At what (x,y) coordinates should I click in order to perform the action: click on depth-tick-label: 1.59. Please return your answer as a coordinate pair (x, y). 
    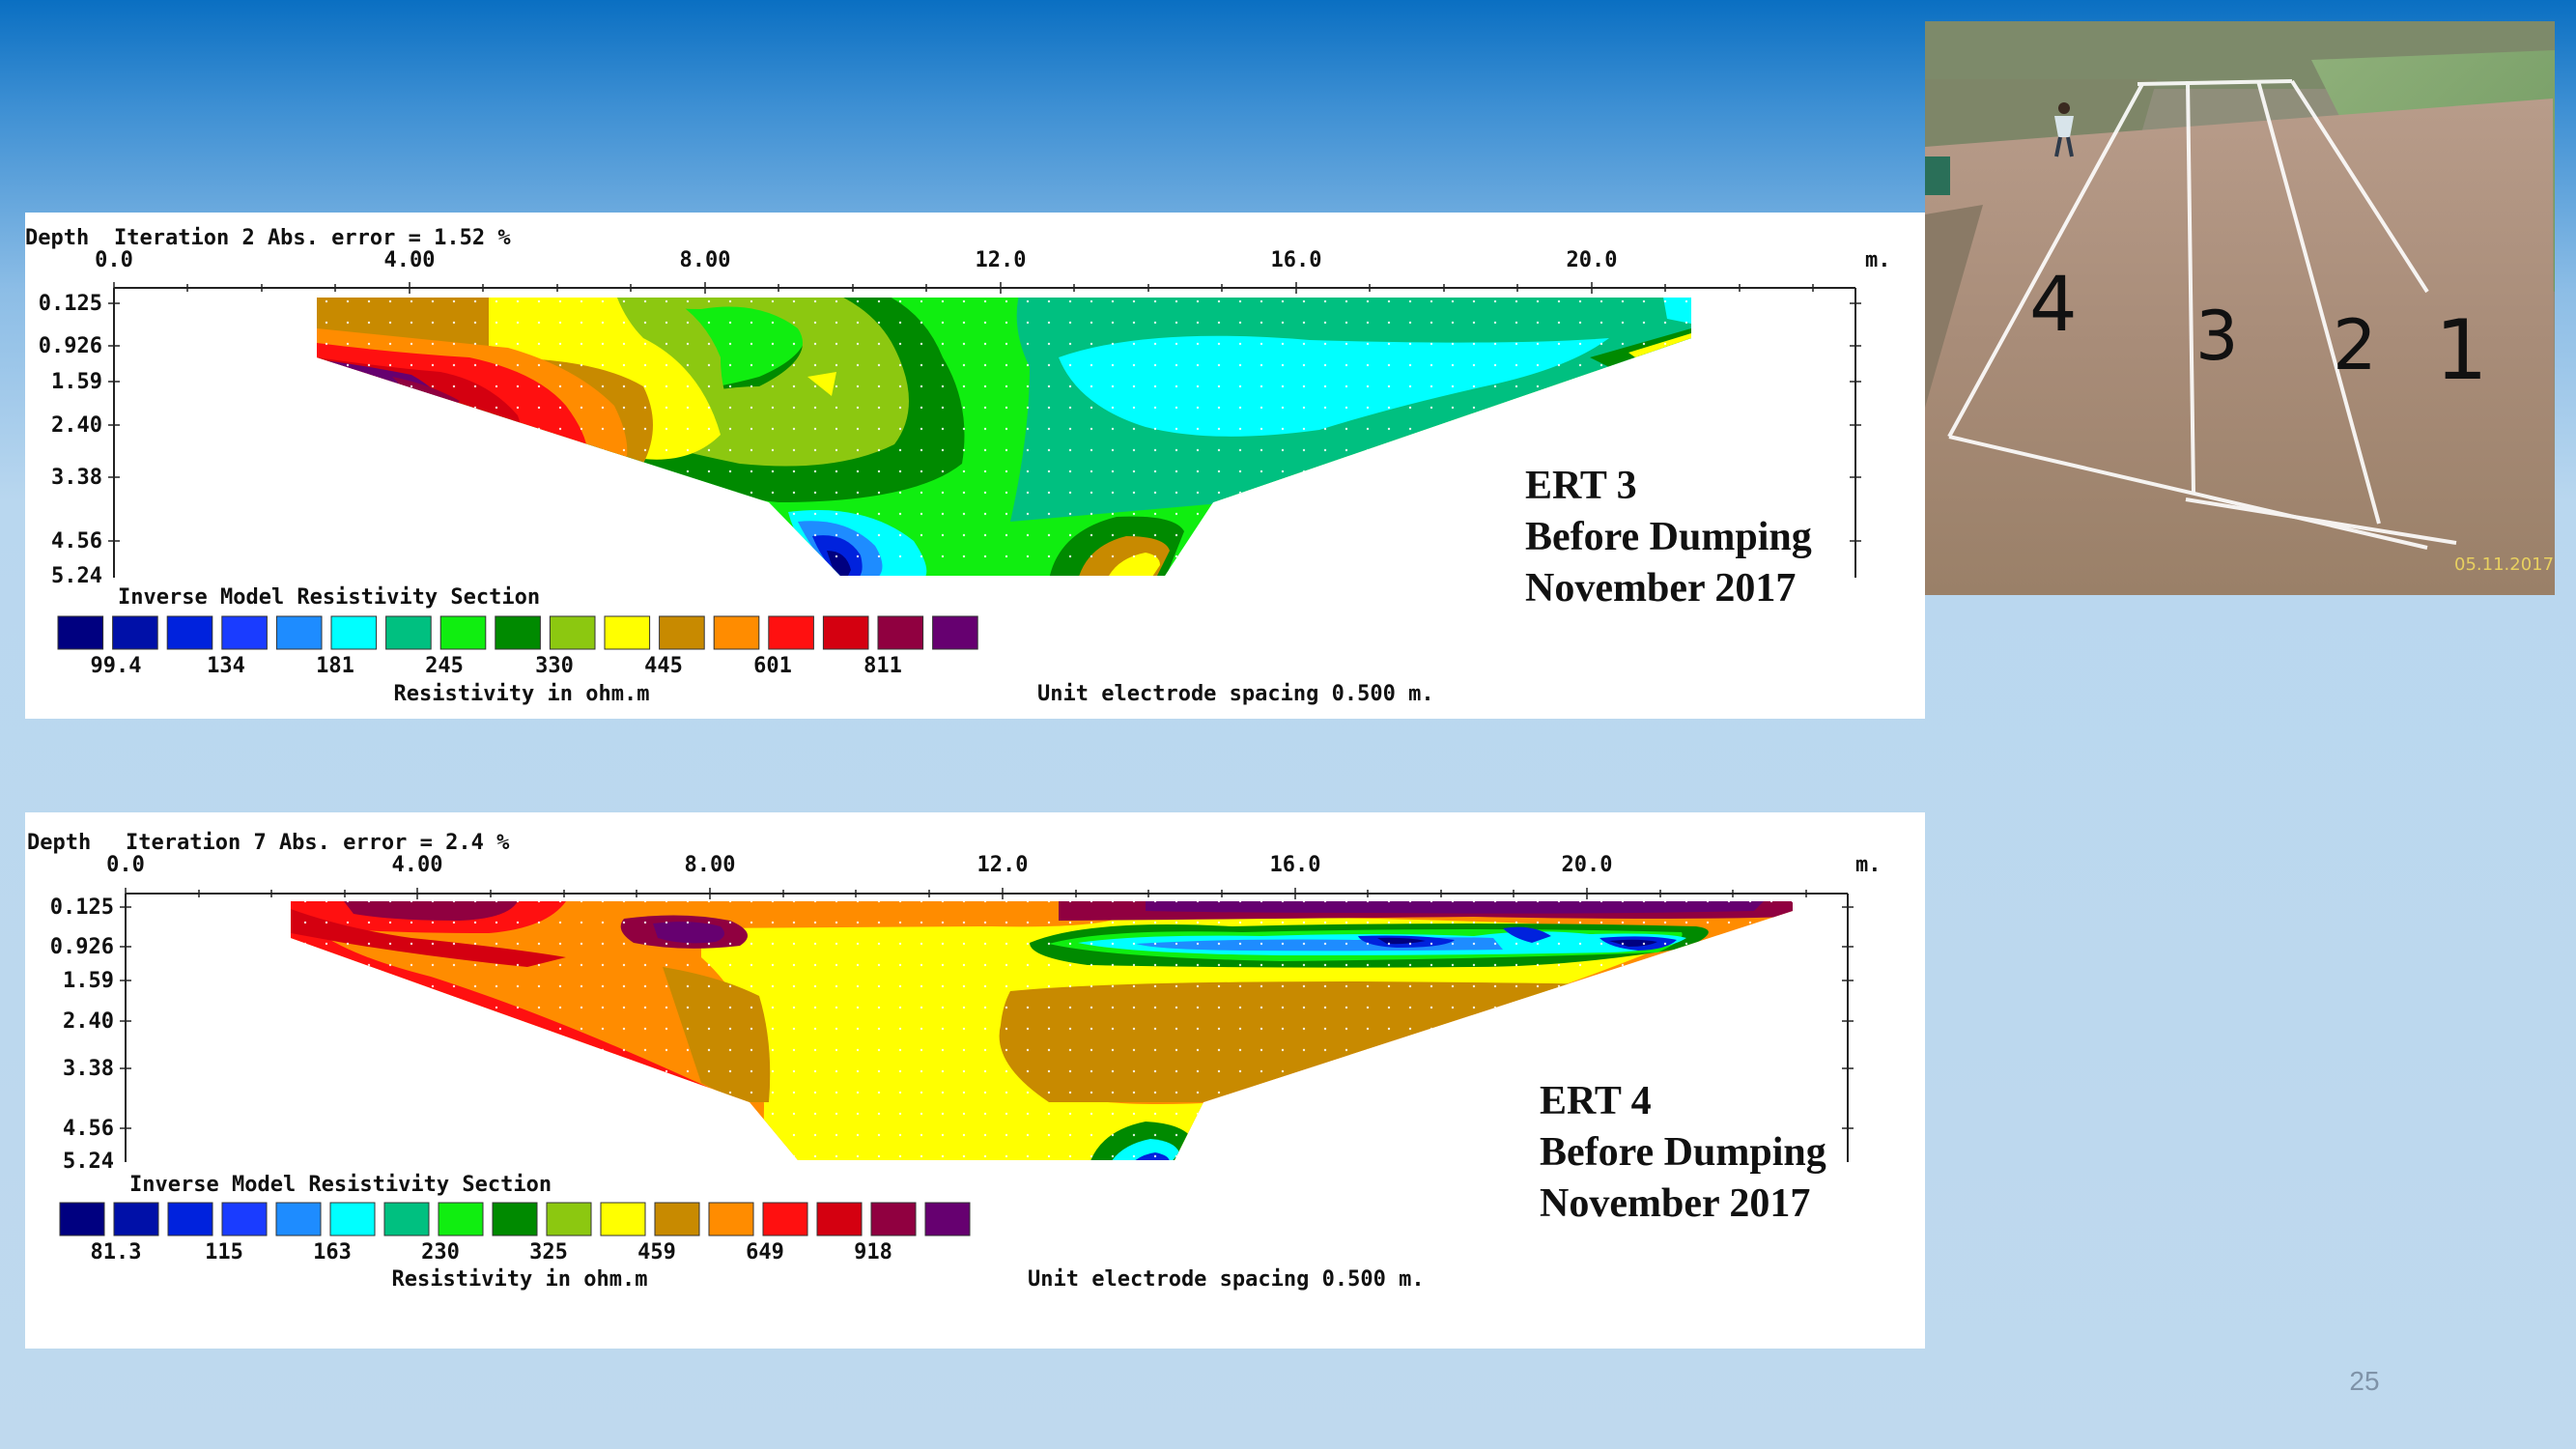
    Looking at the image, I should click on (88, 981).